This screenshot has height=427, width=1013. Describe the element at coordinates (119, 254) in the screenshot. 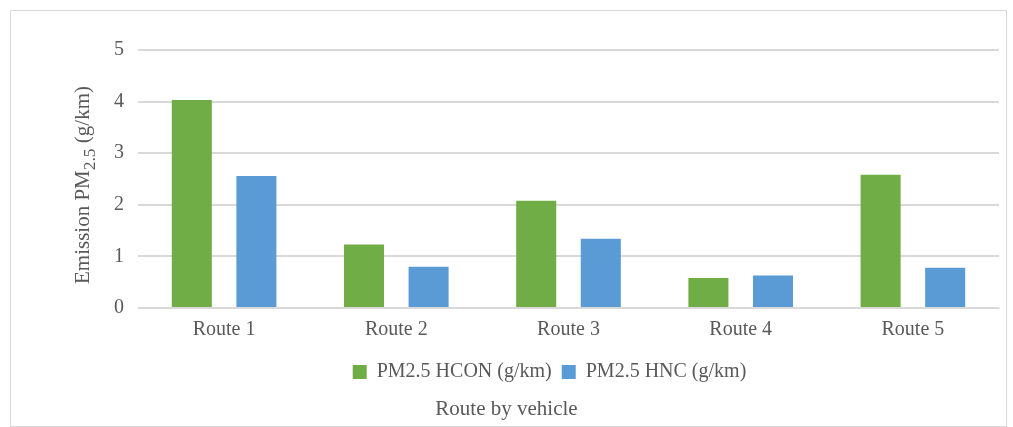

I see `y-tick-label: 1` at that location.